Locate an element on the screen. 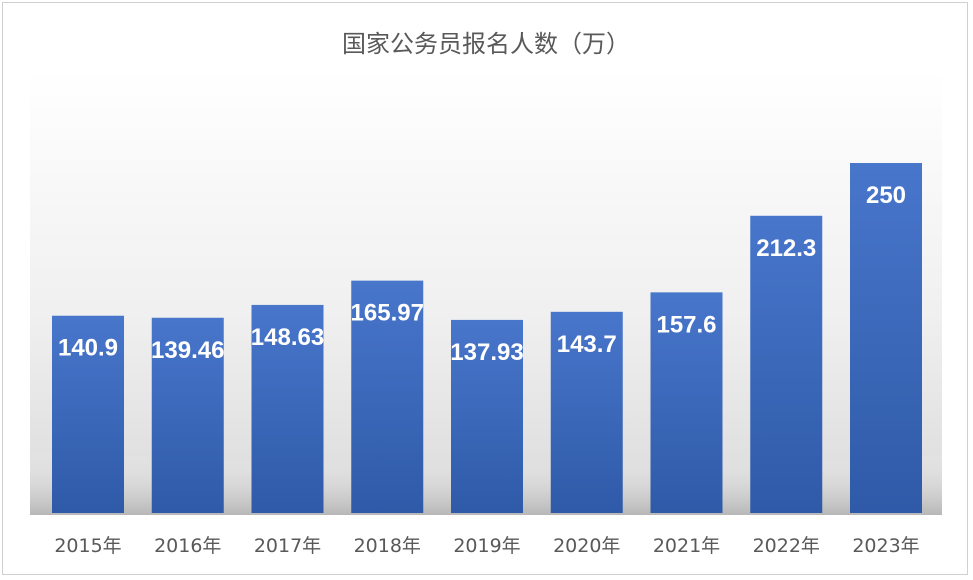 This screenshot has height=580, width=973. chart-title: 国家公务员报名人数（万） is located at coordinates (486, 44).